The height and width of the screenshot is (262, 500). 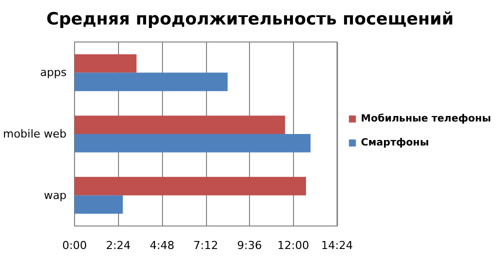 I want to click on y-tick-label: wap, so click(x=55, y=195).